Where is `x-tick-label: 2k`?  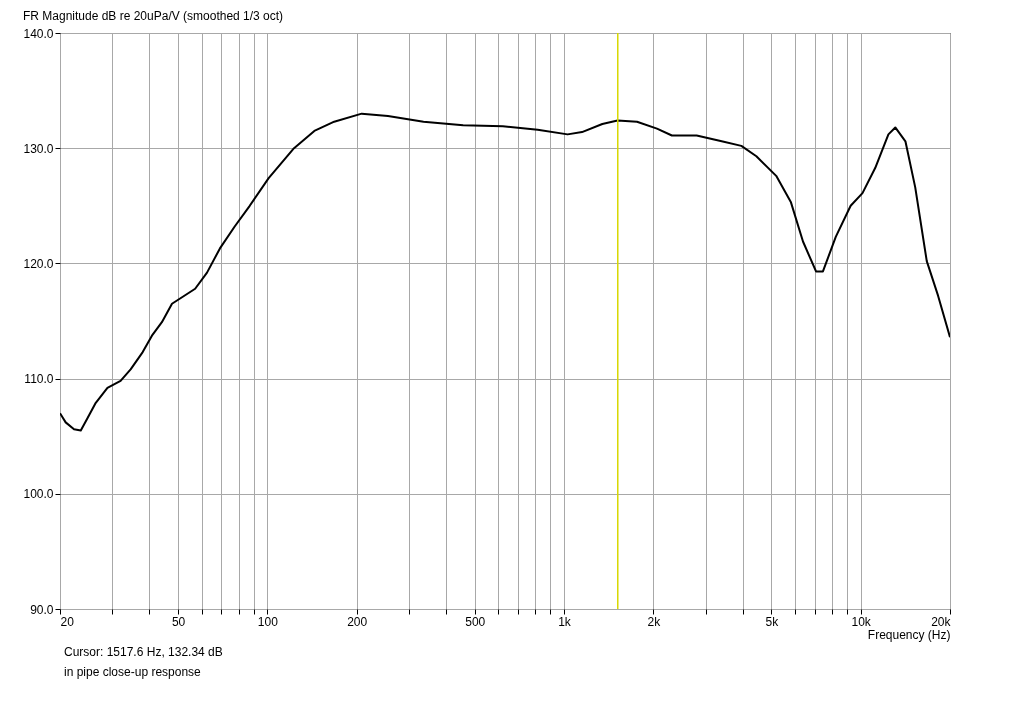 x-tick-label: 2k is located at coordinates (654, 621).